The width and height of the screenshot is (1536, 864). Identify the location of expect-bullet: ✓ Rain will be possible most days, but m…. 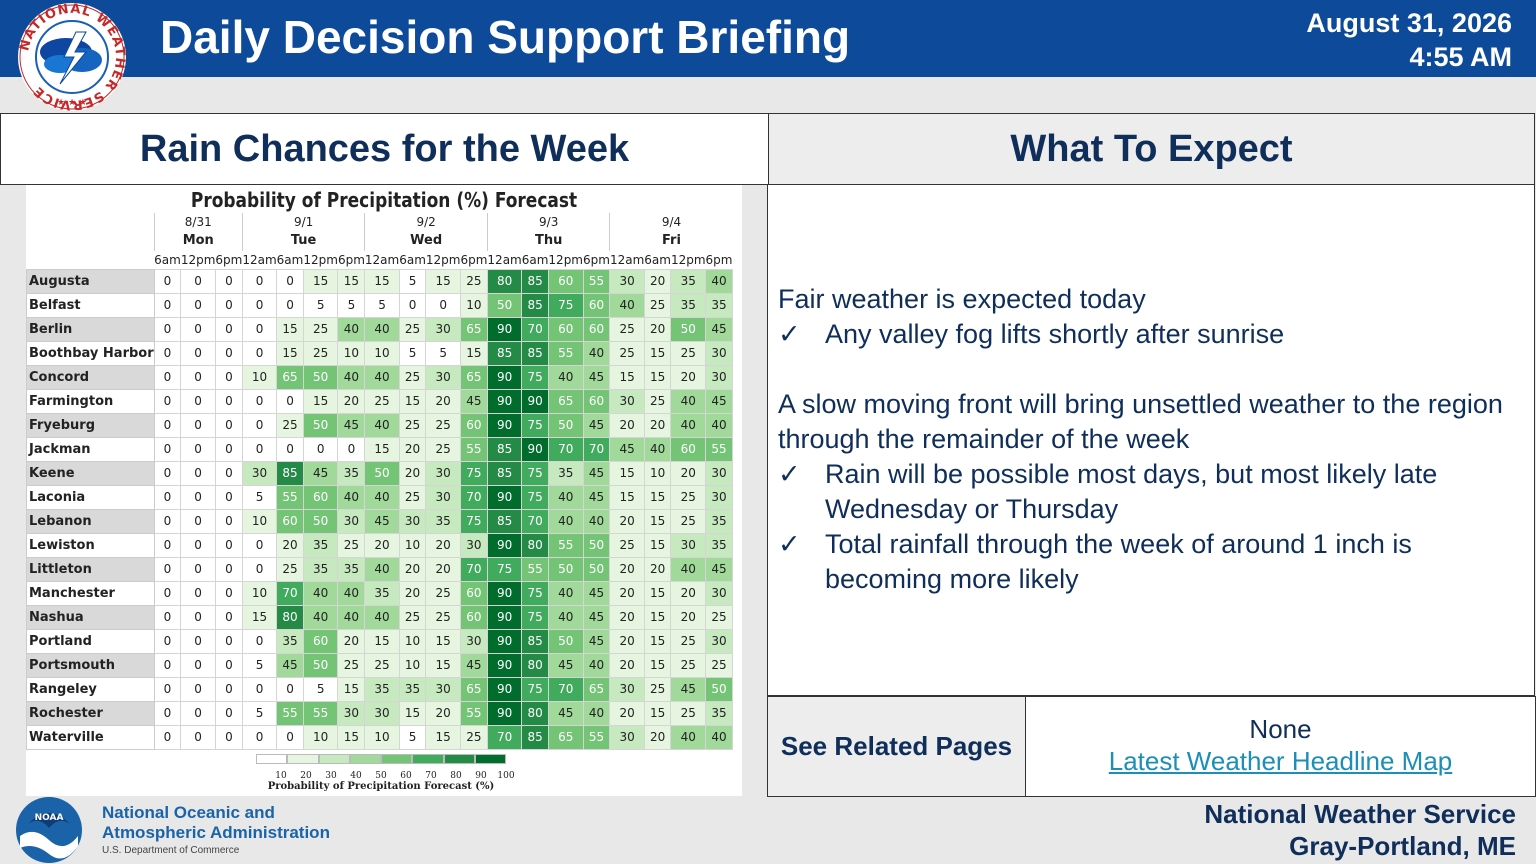
(1146, 492).